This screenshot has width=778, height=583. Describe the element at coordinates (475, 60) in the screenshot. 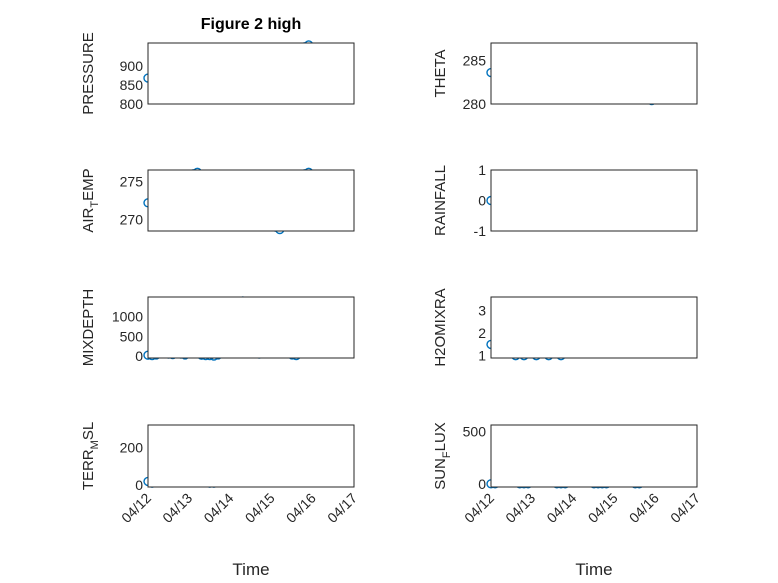

I see `y-tick-label: 285` at that location.